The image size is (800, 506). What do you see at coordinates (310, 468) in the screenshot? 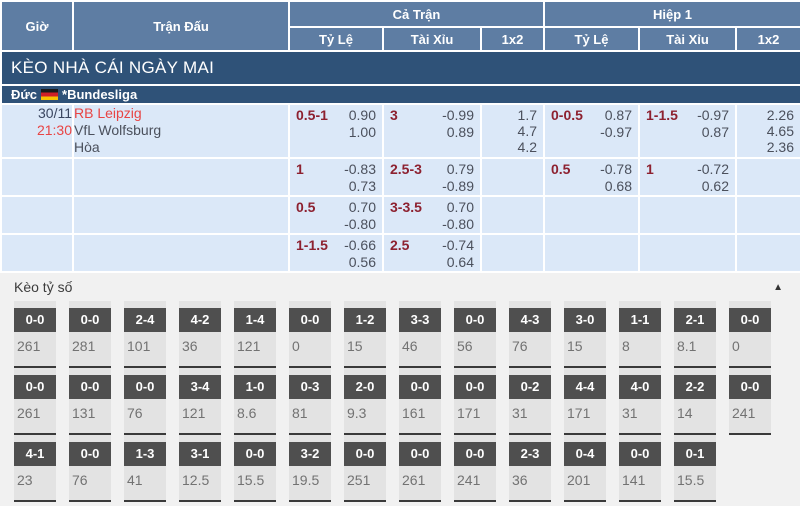
I see `score-cell: 3-2 19.5` at bounding box center [310, 468].